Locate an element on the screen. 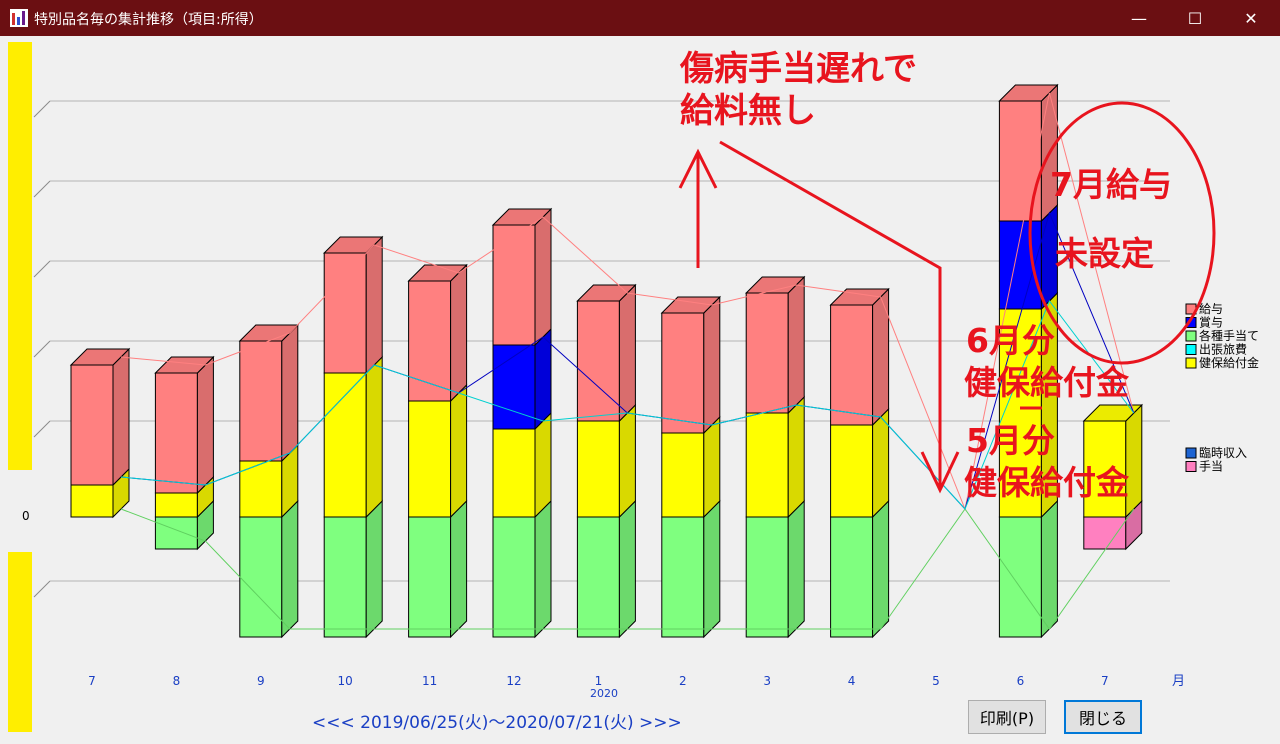 The image size is (1280, 744). left-yellow-bar-bottom is located at coordinates (20, 642).